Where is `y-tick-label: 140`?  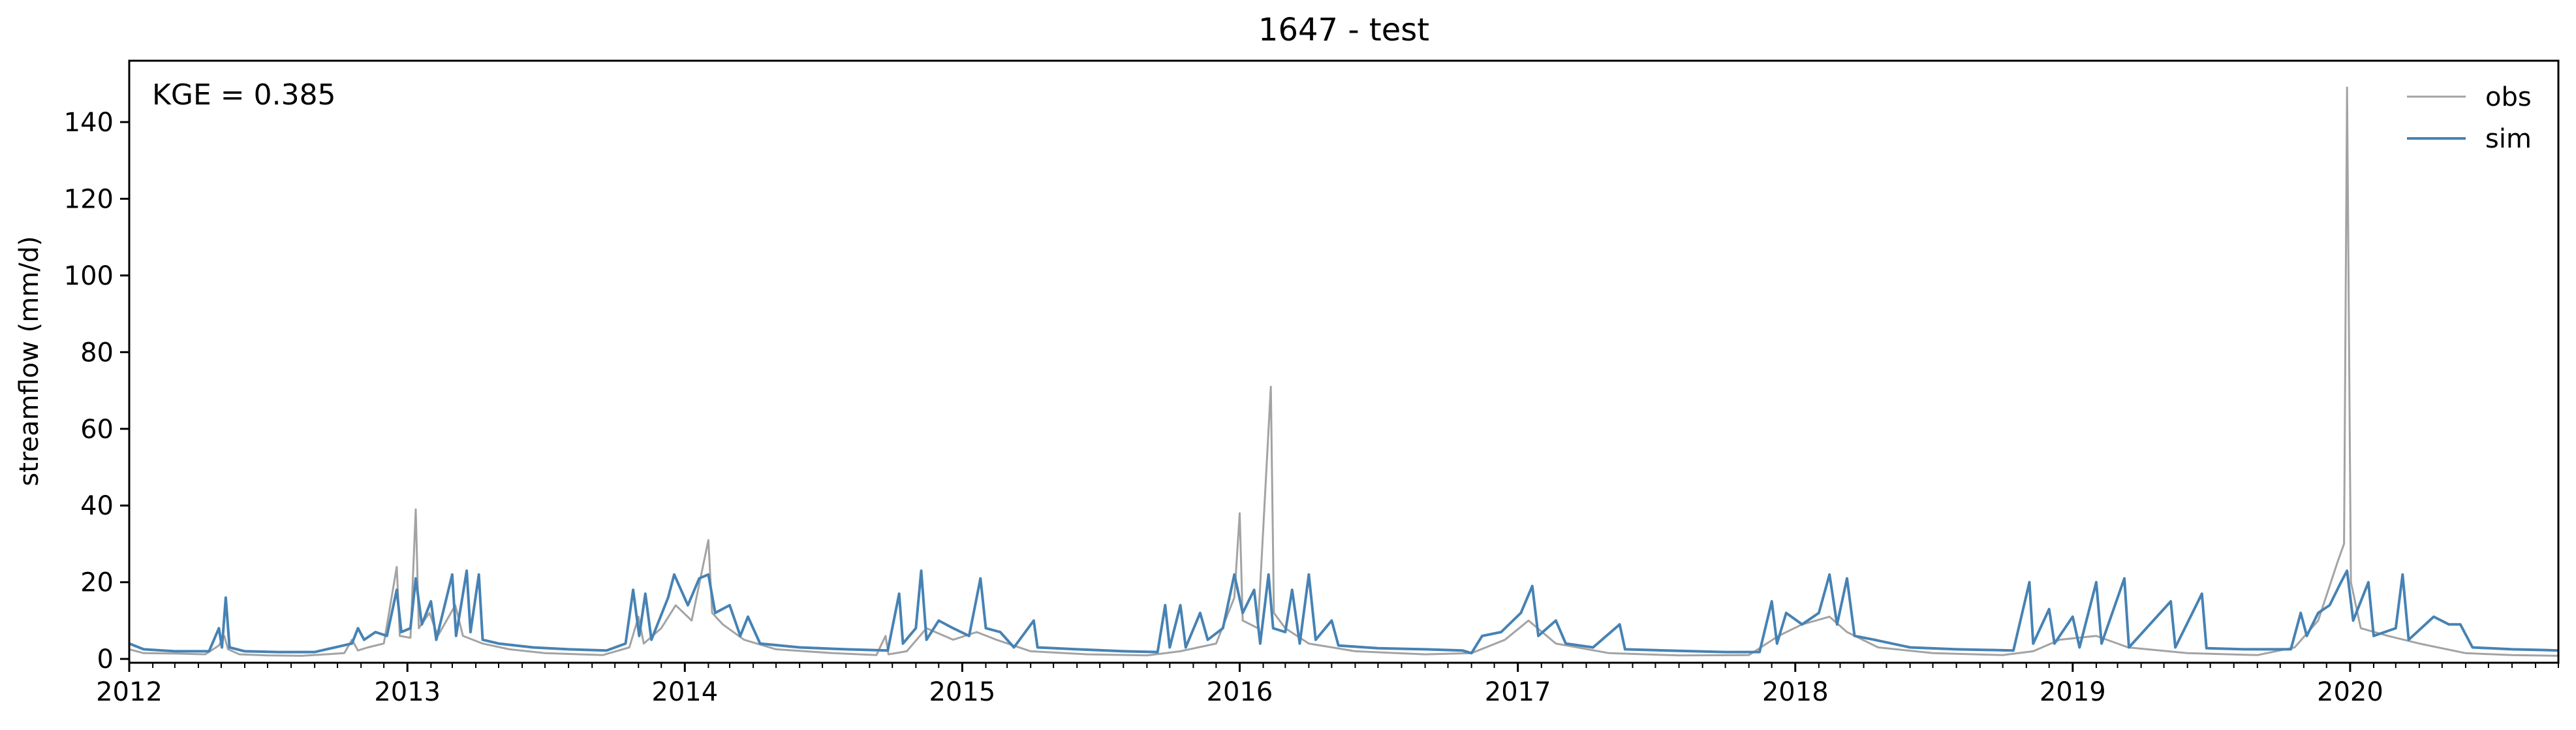 y-tick-label: 140 is located at coordinates (89, 123).